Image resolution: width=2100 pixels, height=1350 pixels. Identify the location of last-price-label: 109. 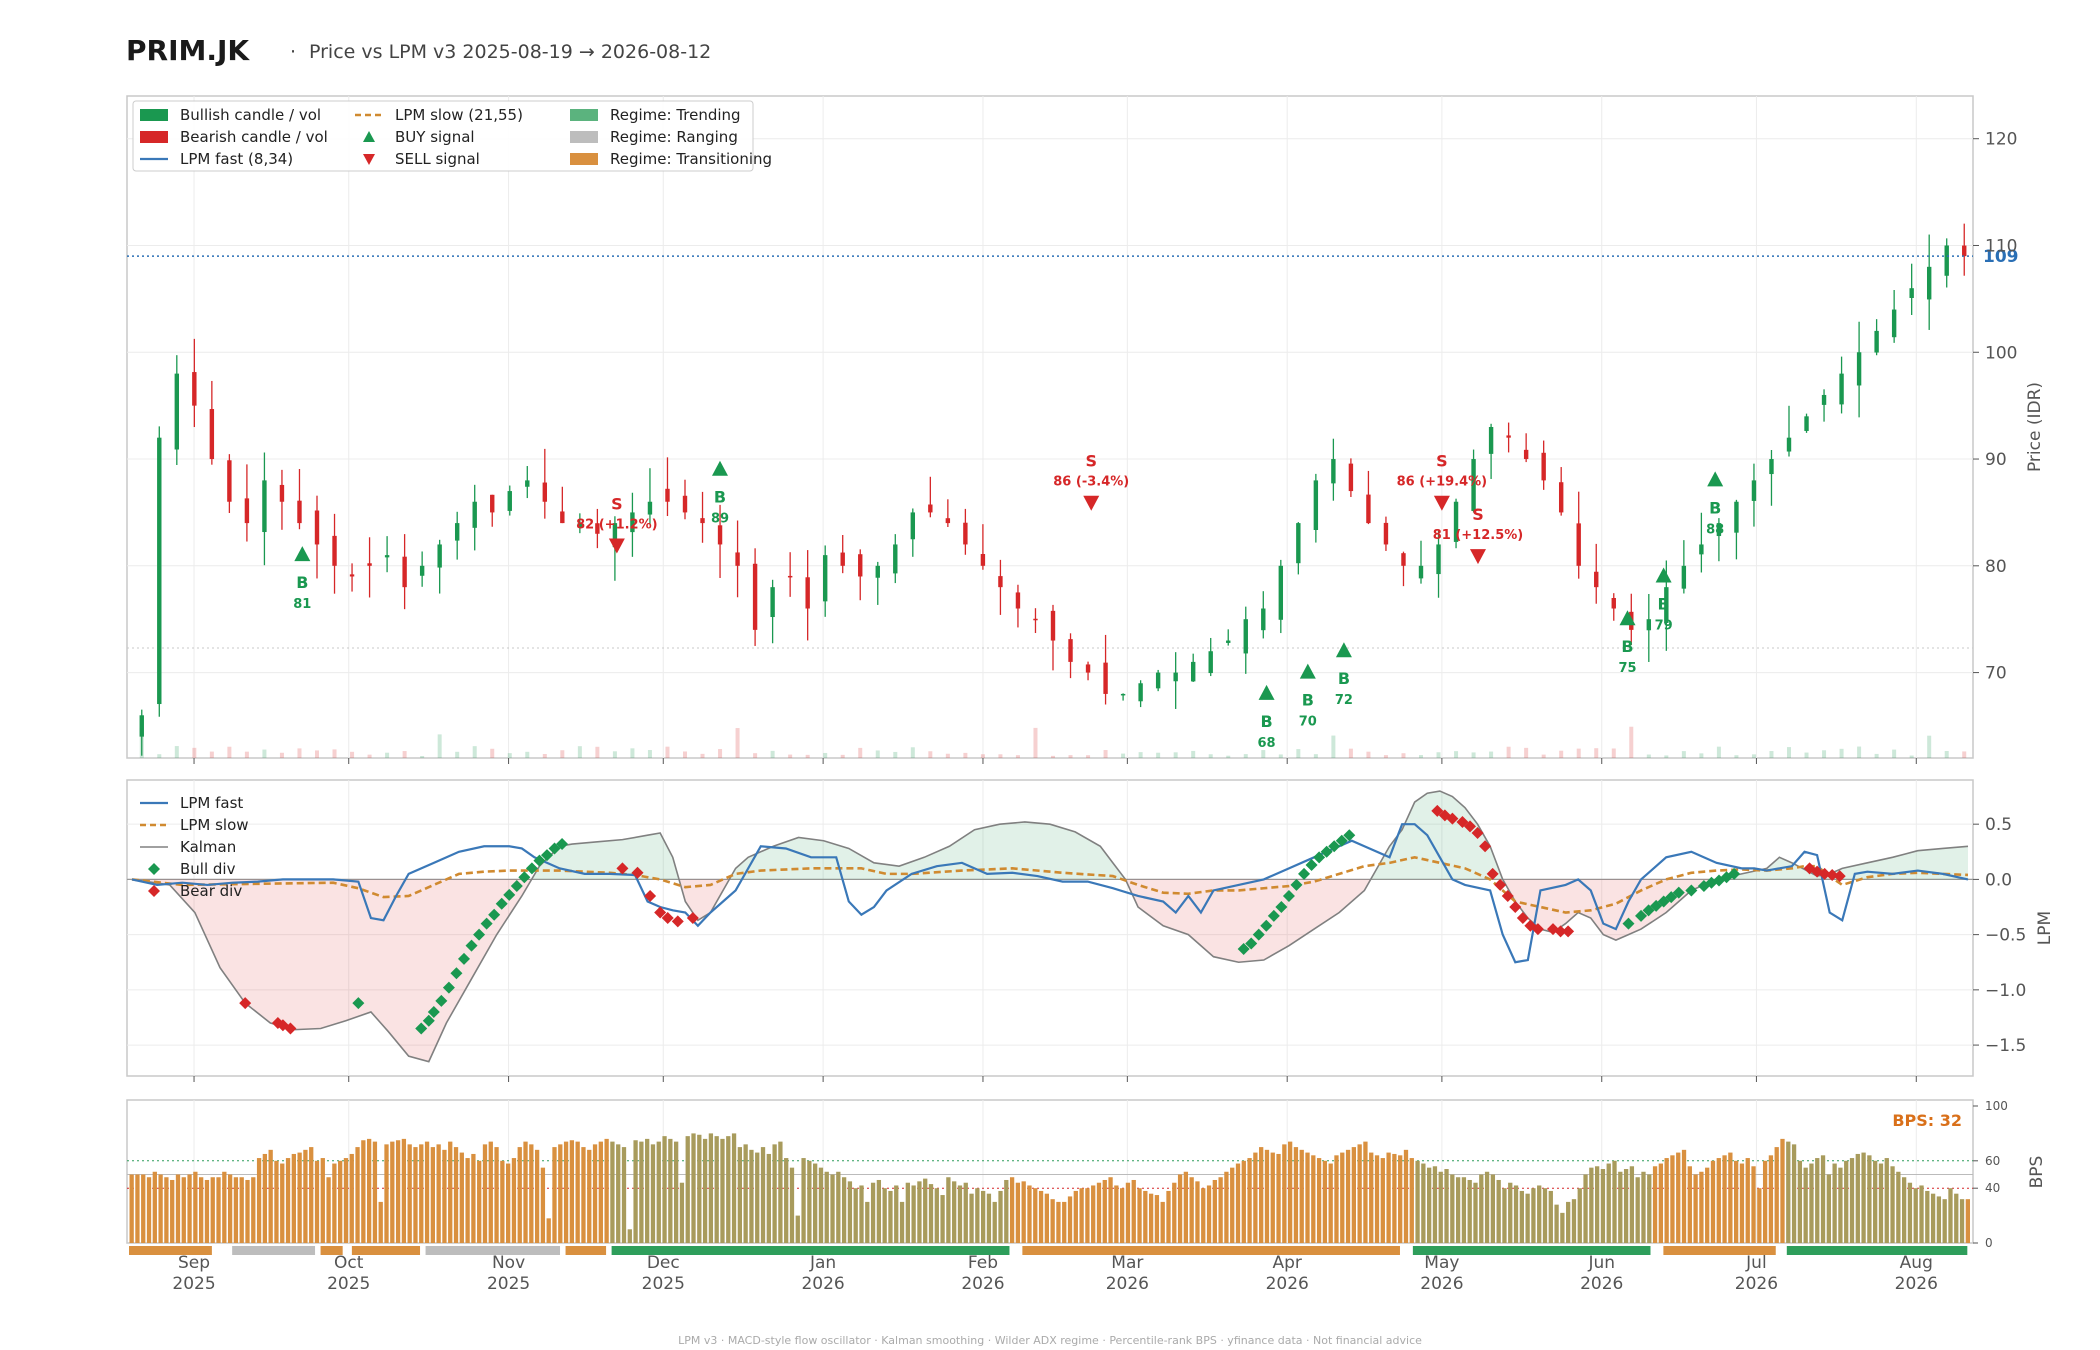
(2001, 257).